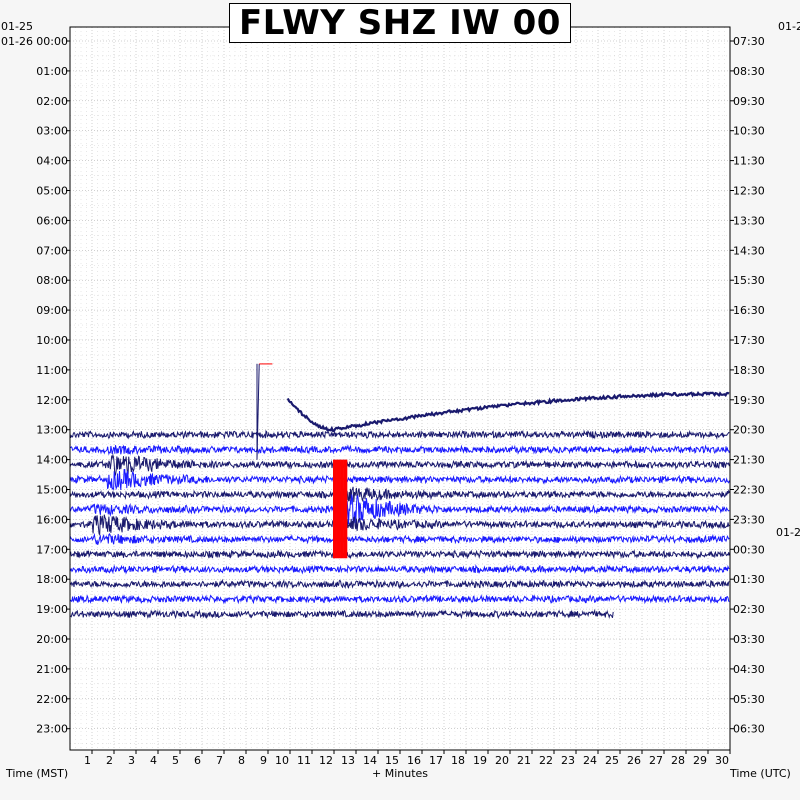  Describe the element at coordinates (17, 41) in the screenshot. I see `left-date-second: 01-26` at that location.